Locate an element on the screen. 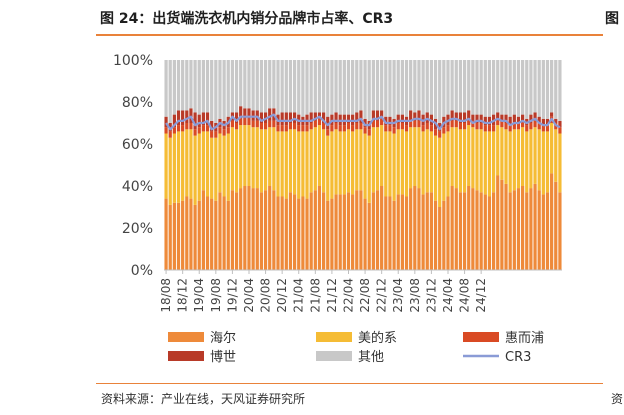 The width and height of the screenshot is (624, 415). x-tick-label: 24/12 is located at coordinates (481, 295).